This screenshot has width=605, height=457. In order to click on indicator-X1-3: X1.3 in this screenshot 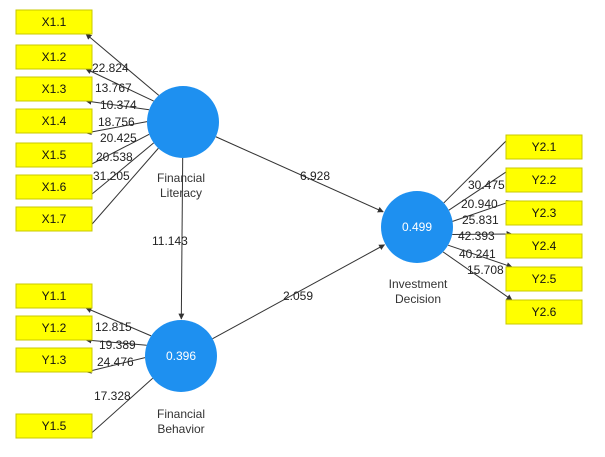, I will do `click(54, 89)`.